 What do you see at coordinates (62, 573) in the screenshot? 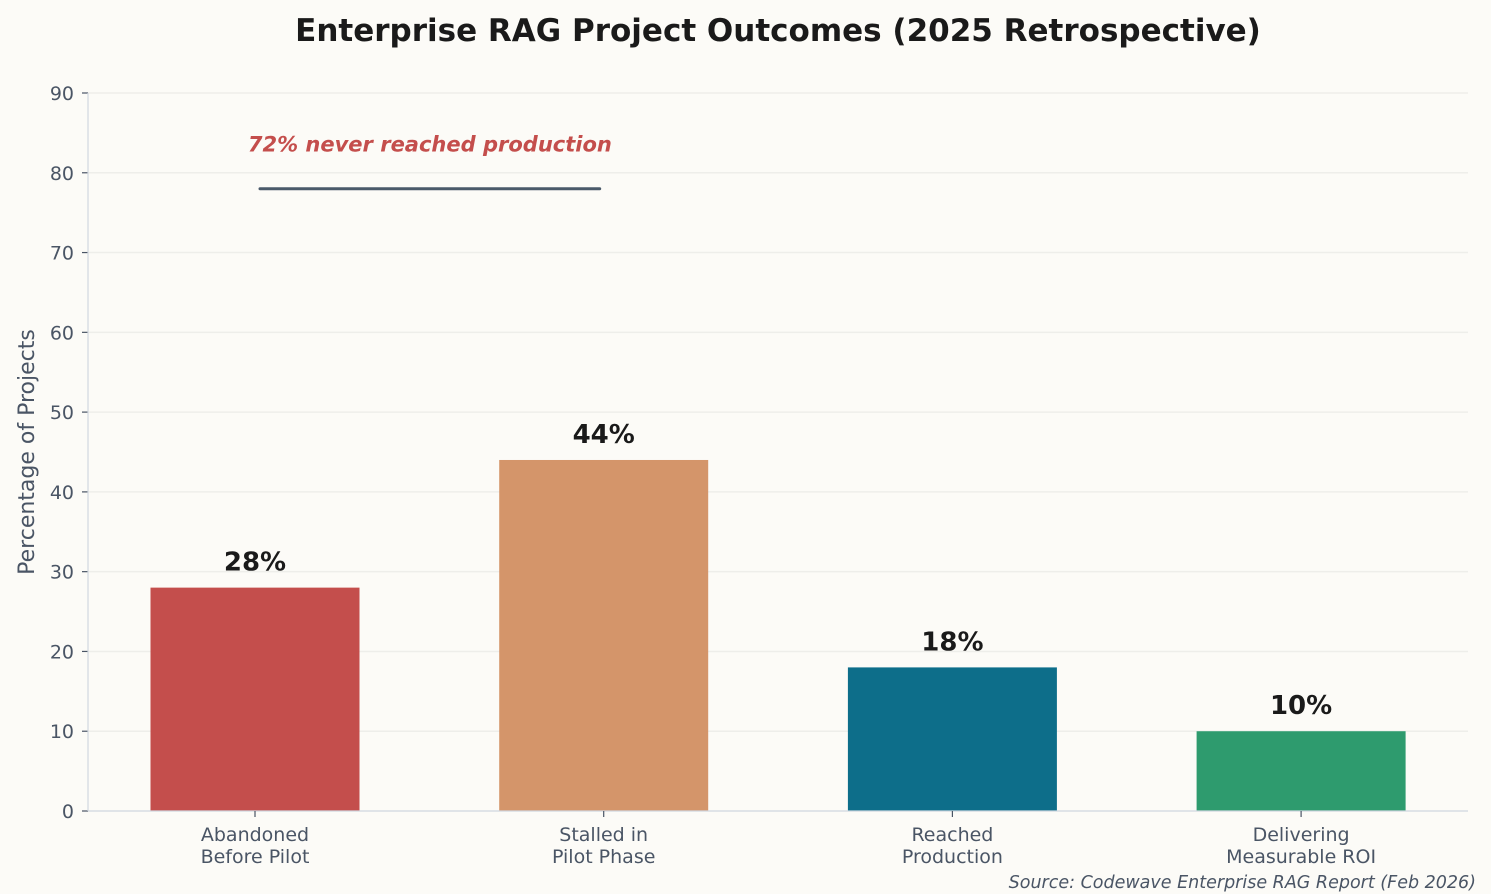
I see `y-tick-label: 30` at bounding box center [62, 573].